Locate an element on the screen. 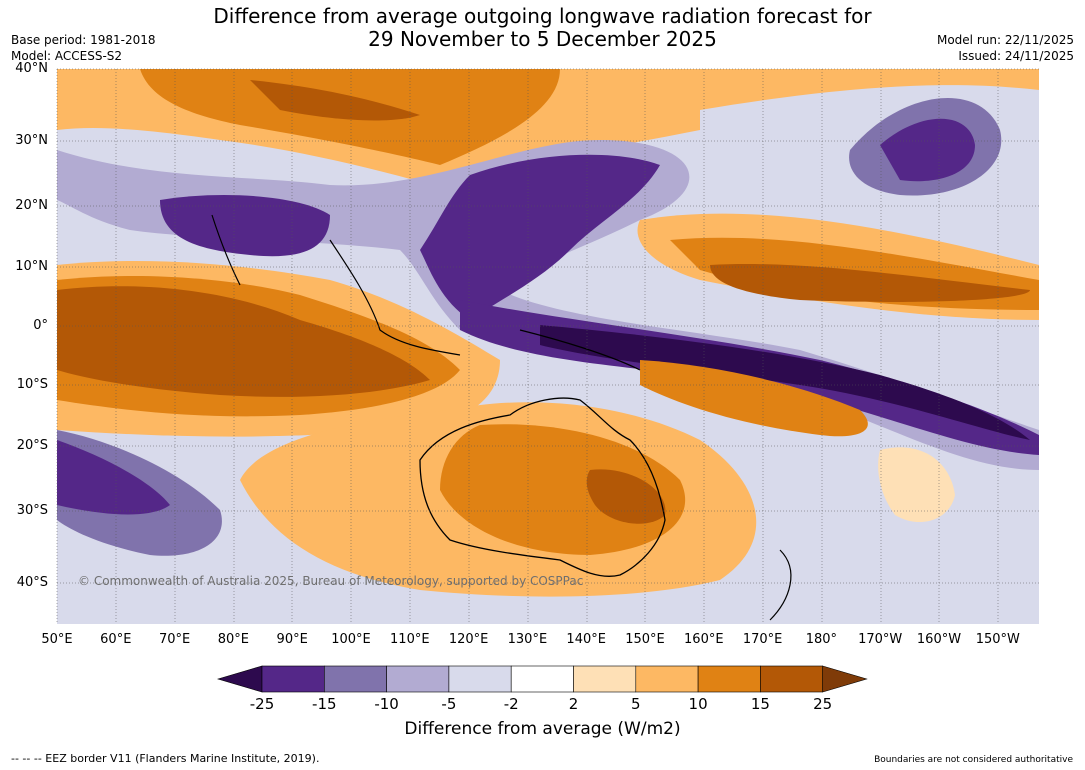 The image size is (1085, 770). colorbar-tick-label: 5 is located at coordinates (636, 704).